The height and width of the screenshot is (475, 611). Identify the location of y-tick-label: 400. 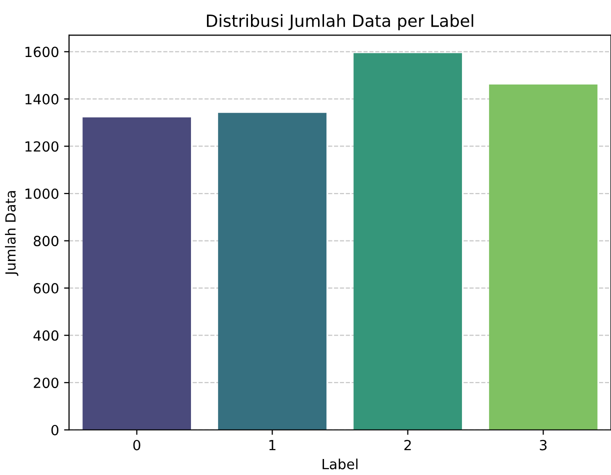
(45, 335).